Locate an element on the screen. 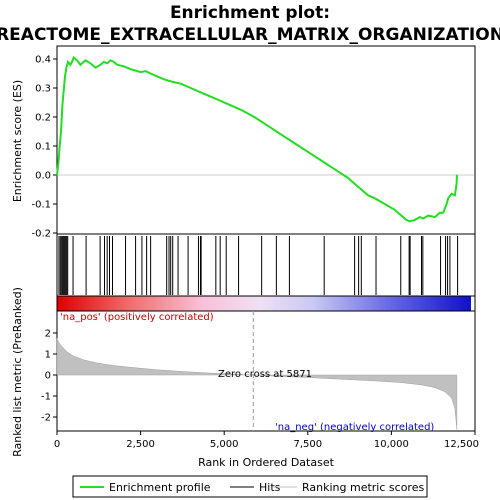 The height and width of the screenshot is (500, 500). hits-panel-frame is located at coordinates (266, 265).